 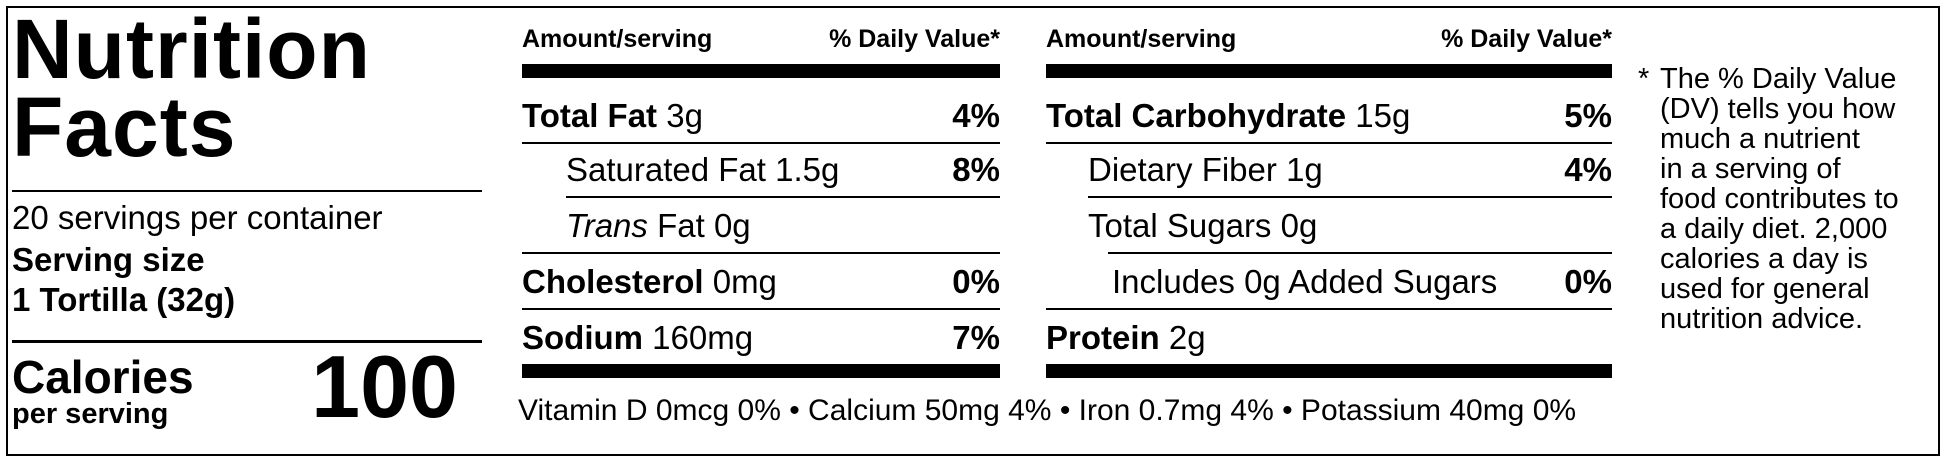 What do you see at coordinates (1383, 115) in the screenshot?
I see `nutrient-amount: 15g` at bounding box center [1383, 115].